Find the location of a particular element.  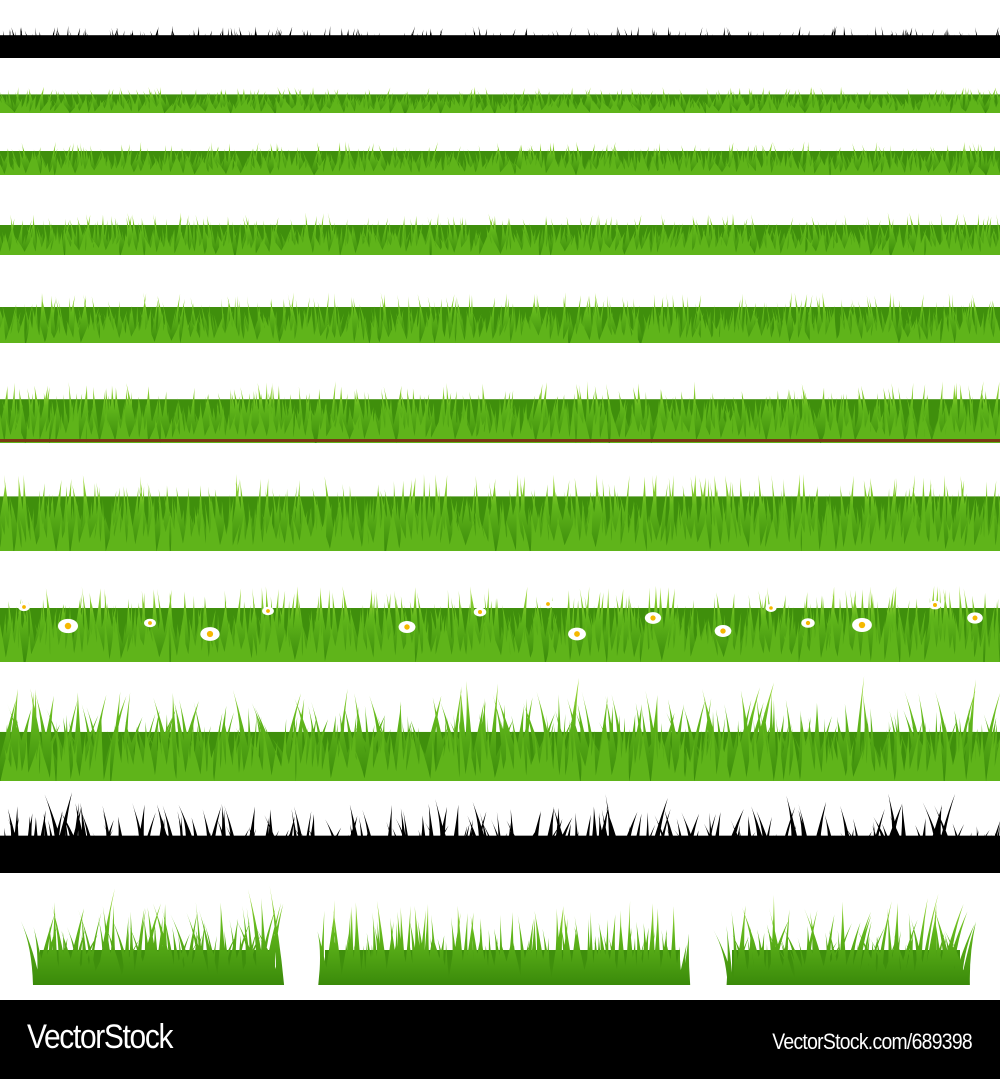

black-grass-border-thin is located at coordinates (500, 41).